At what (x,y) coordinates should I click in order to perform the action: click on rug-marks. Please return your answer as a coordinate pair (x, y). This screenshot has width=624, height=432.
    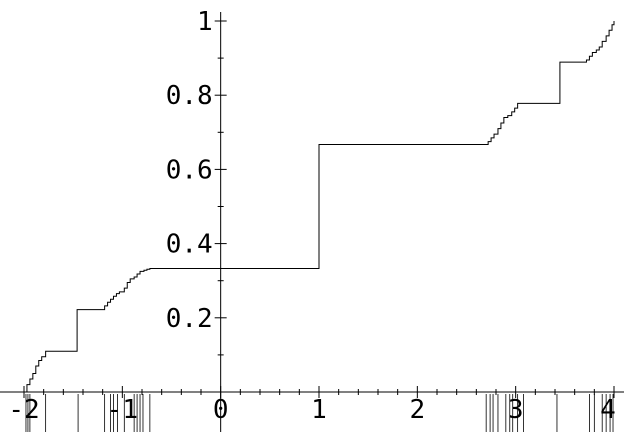
    Looking at the image, I should click on (319, 413).